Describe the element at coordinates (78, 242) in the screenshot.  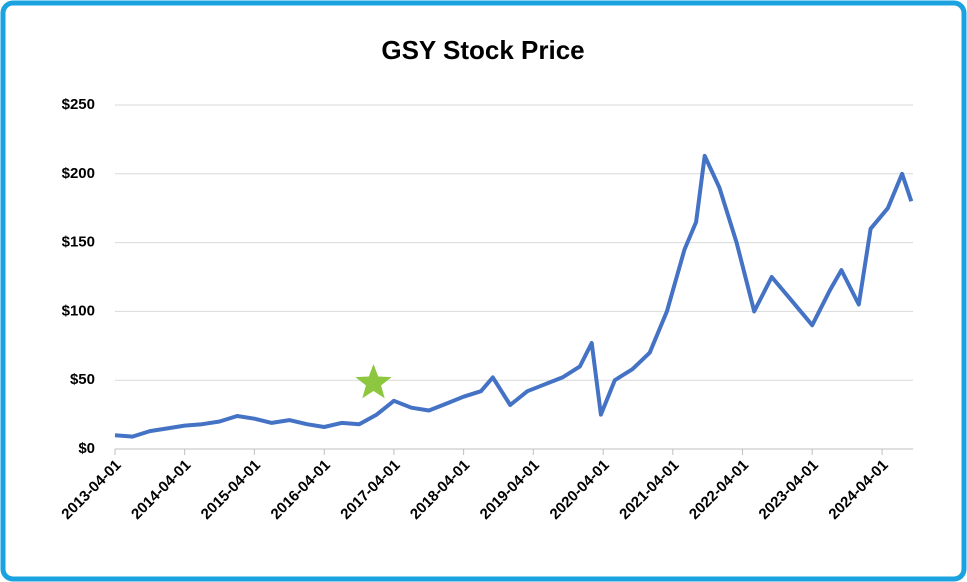
I see `y-tick-label: $150` at that location.